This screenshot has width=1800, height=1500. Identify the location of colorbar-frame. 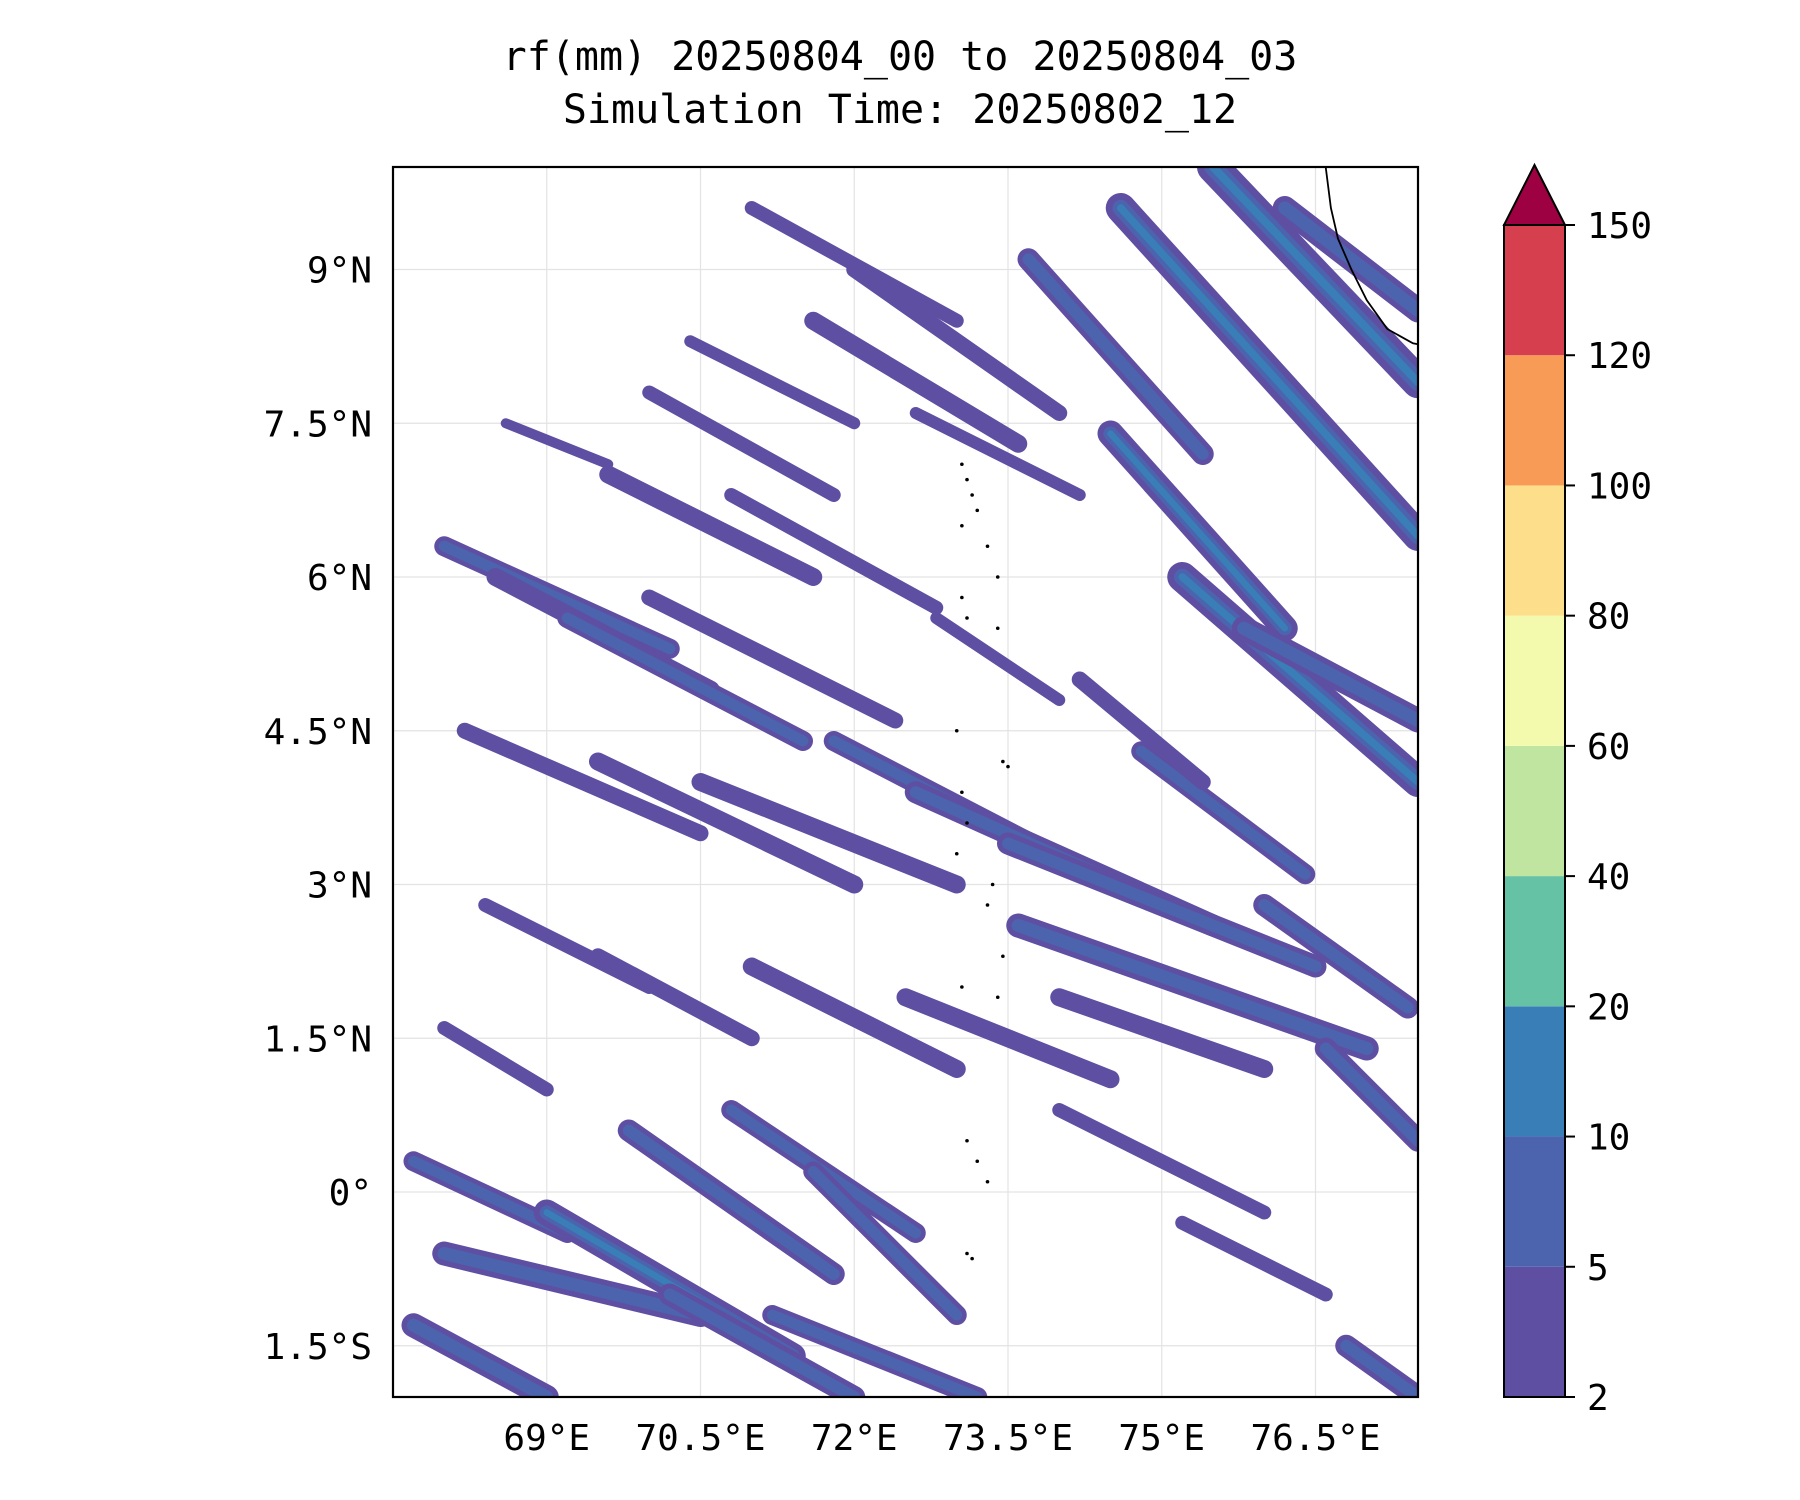
(1534, 811).